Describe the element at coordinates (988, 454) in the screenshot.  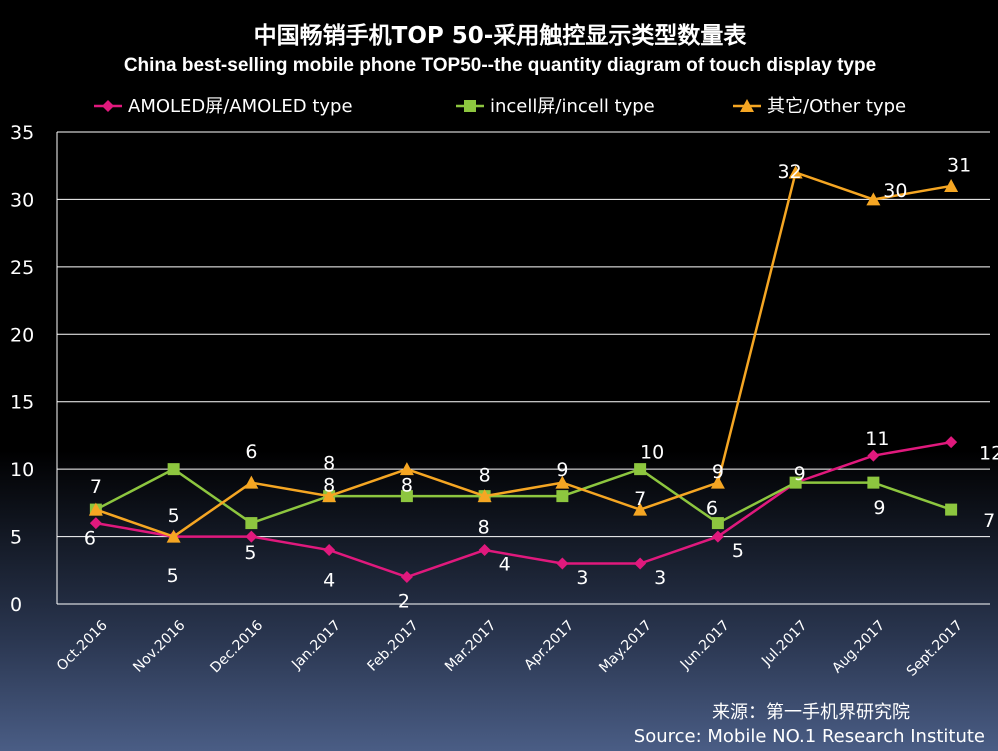
I see `data-label: 12` at that location.